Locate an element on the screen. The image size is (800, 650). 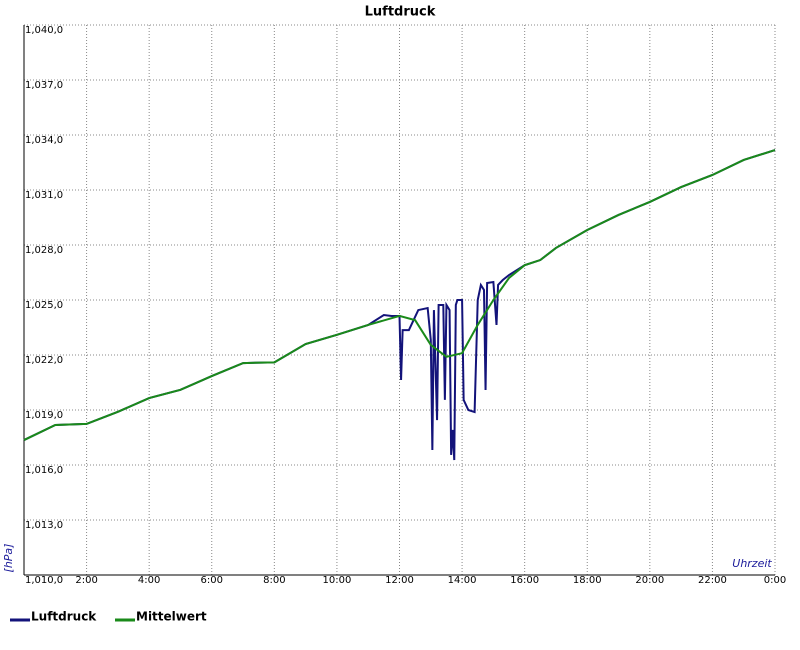
chart-title: Luftdruck is located at coordinates (400, 12).